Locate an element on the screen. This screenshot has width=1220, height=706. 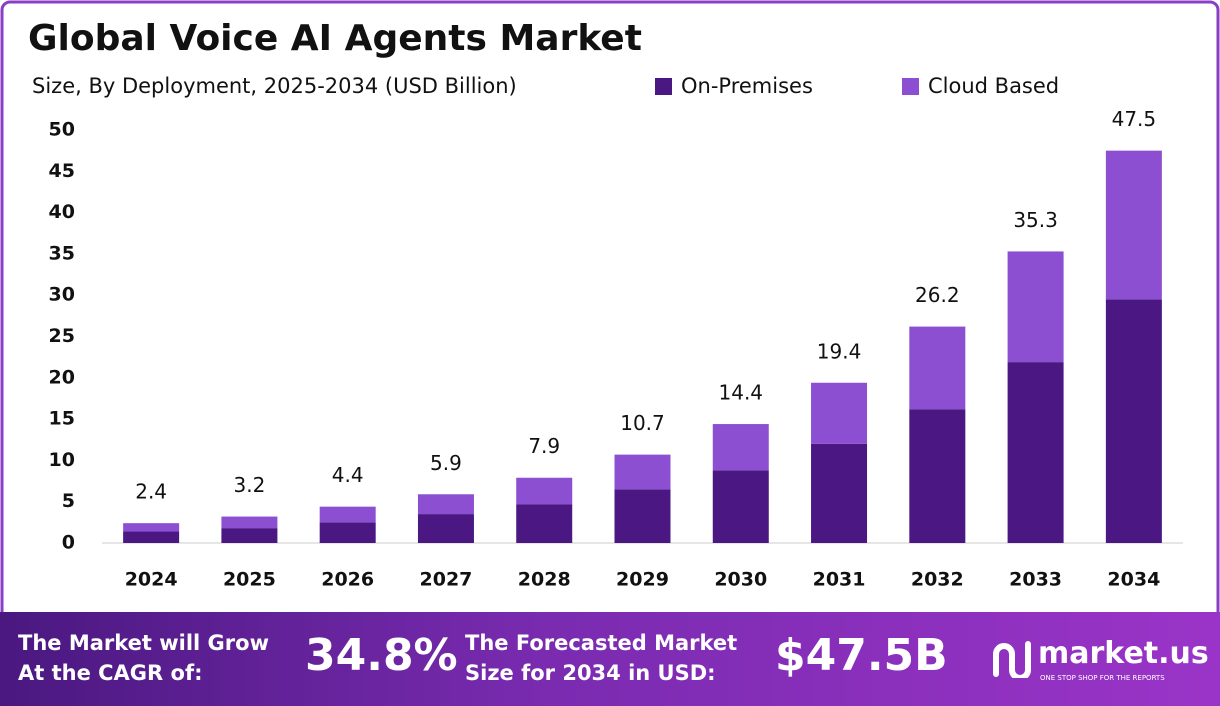
cagr-label: The Market will Grow At the CAGR of: is located at coordinates (143, 658).